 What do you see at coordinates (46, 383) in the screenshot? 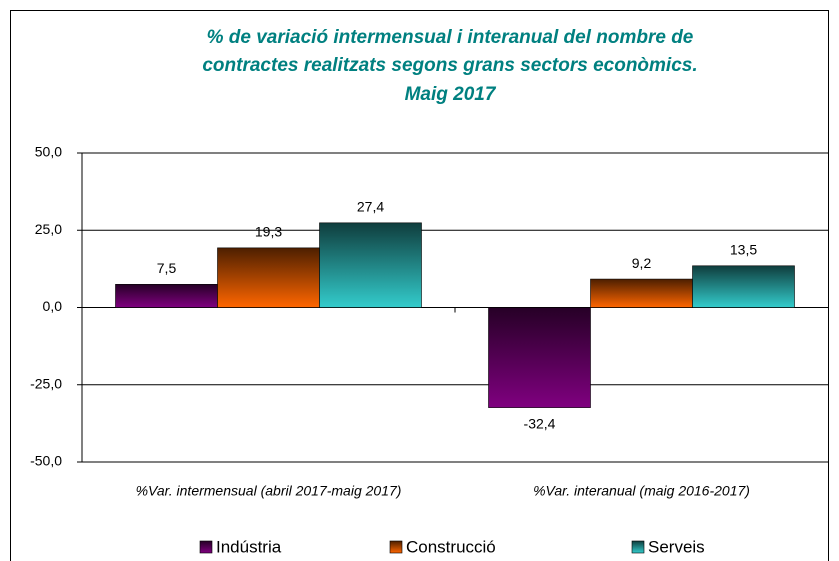
I see `y-tick-label: -25,0` at bounding box center [46, 383].